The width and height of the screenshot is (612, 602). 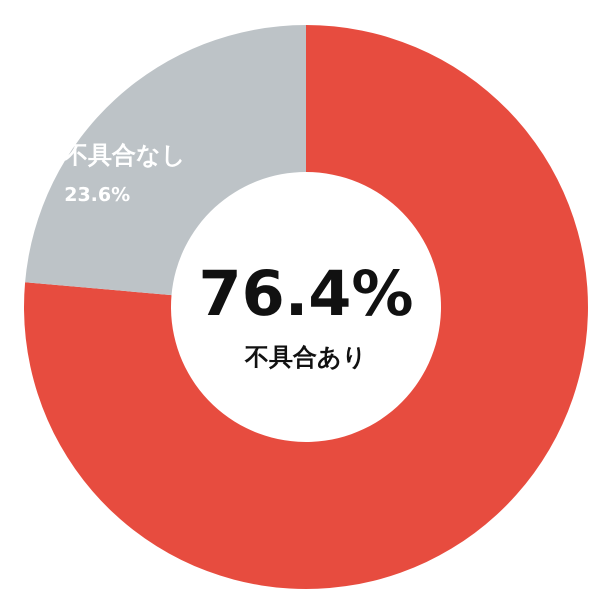 What do you see at coordinates (306, 293) in the screenshot?
I see `data-label: 76.4%` at bounding box center [306, 293].